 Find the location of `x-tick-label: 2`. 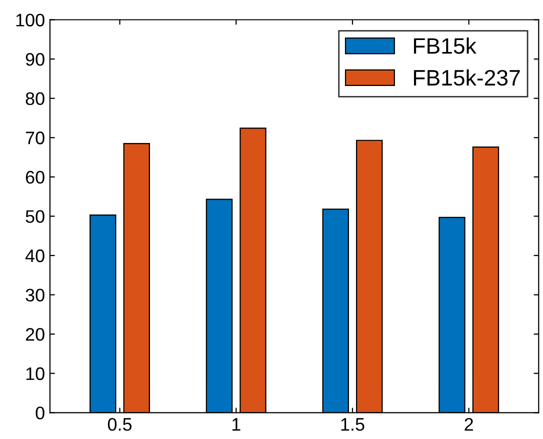

x-tick-label: 2 is located at coordinates (468, 424).